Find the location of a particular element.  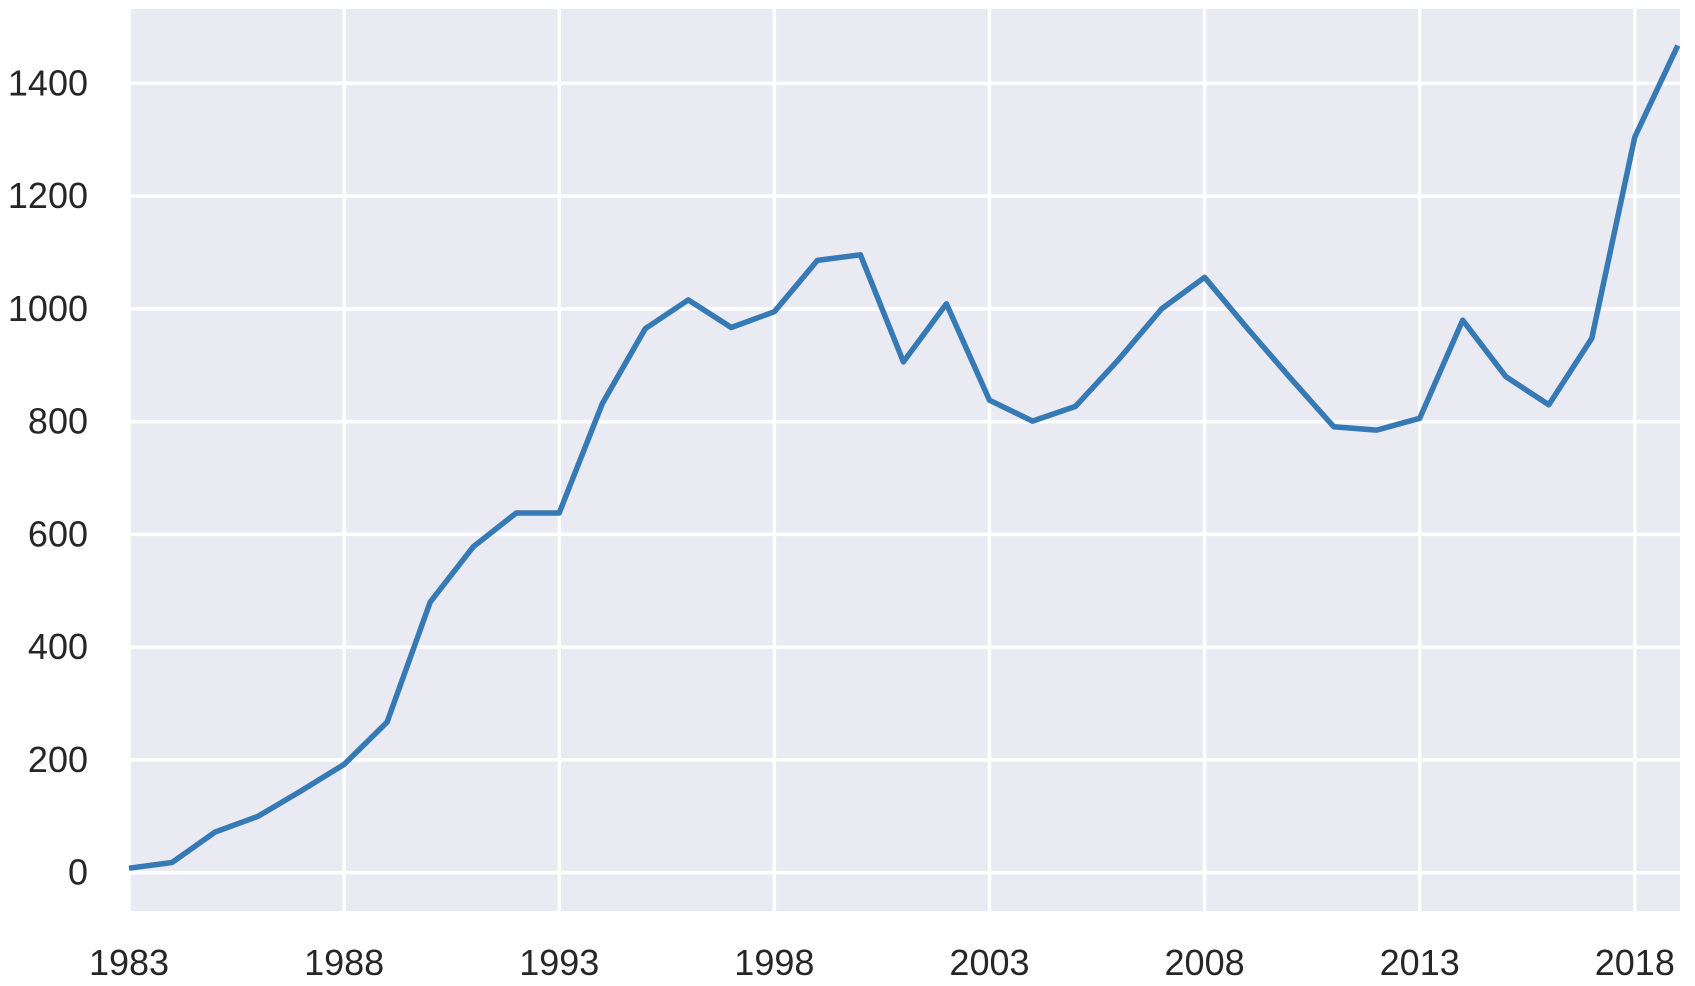

x-tick-label: 1983 is located at coordinates (129, 962).